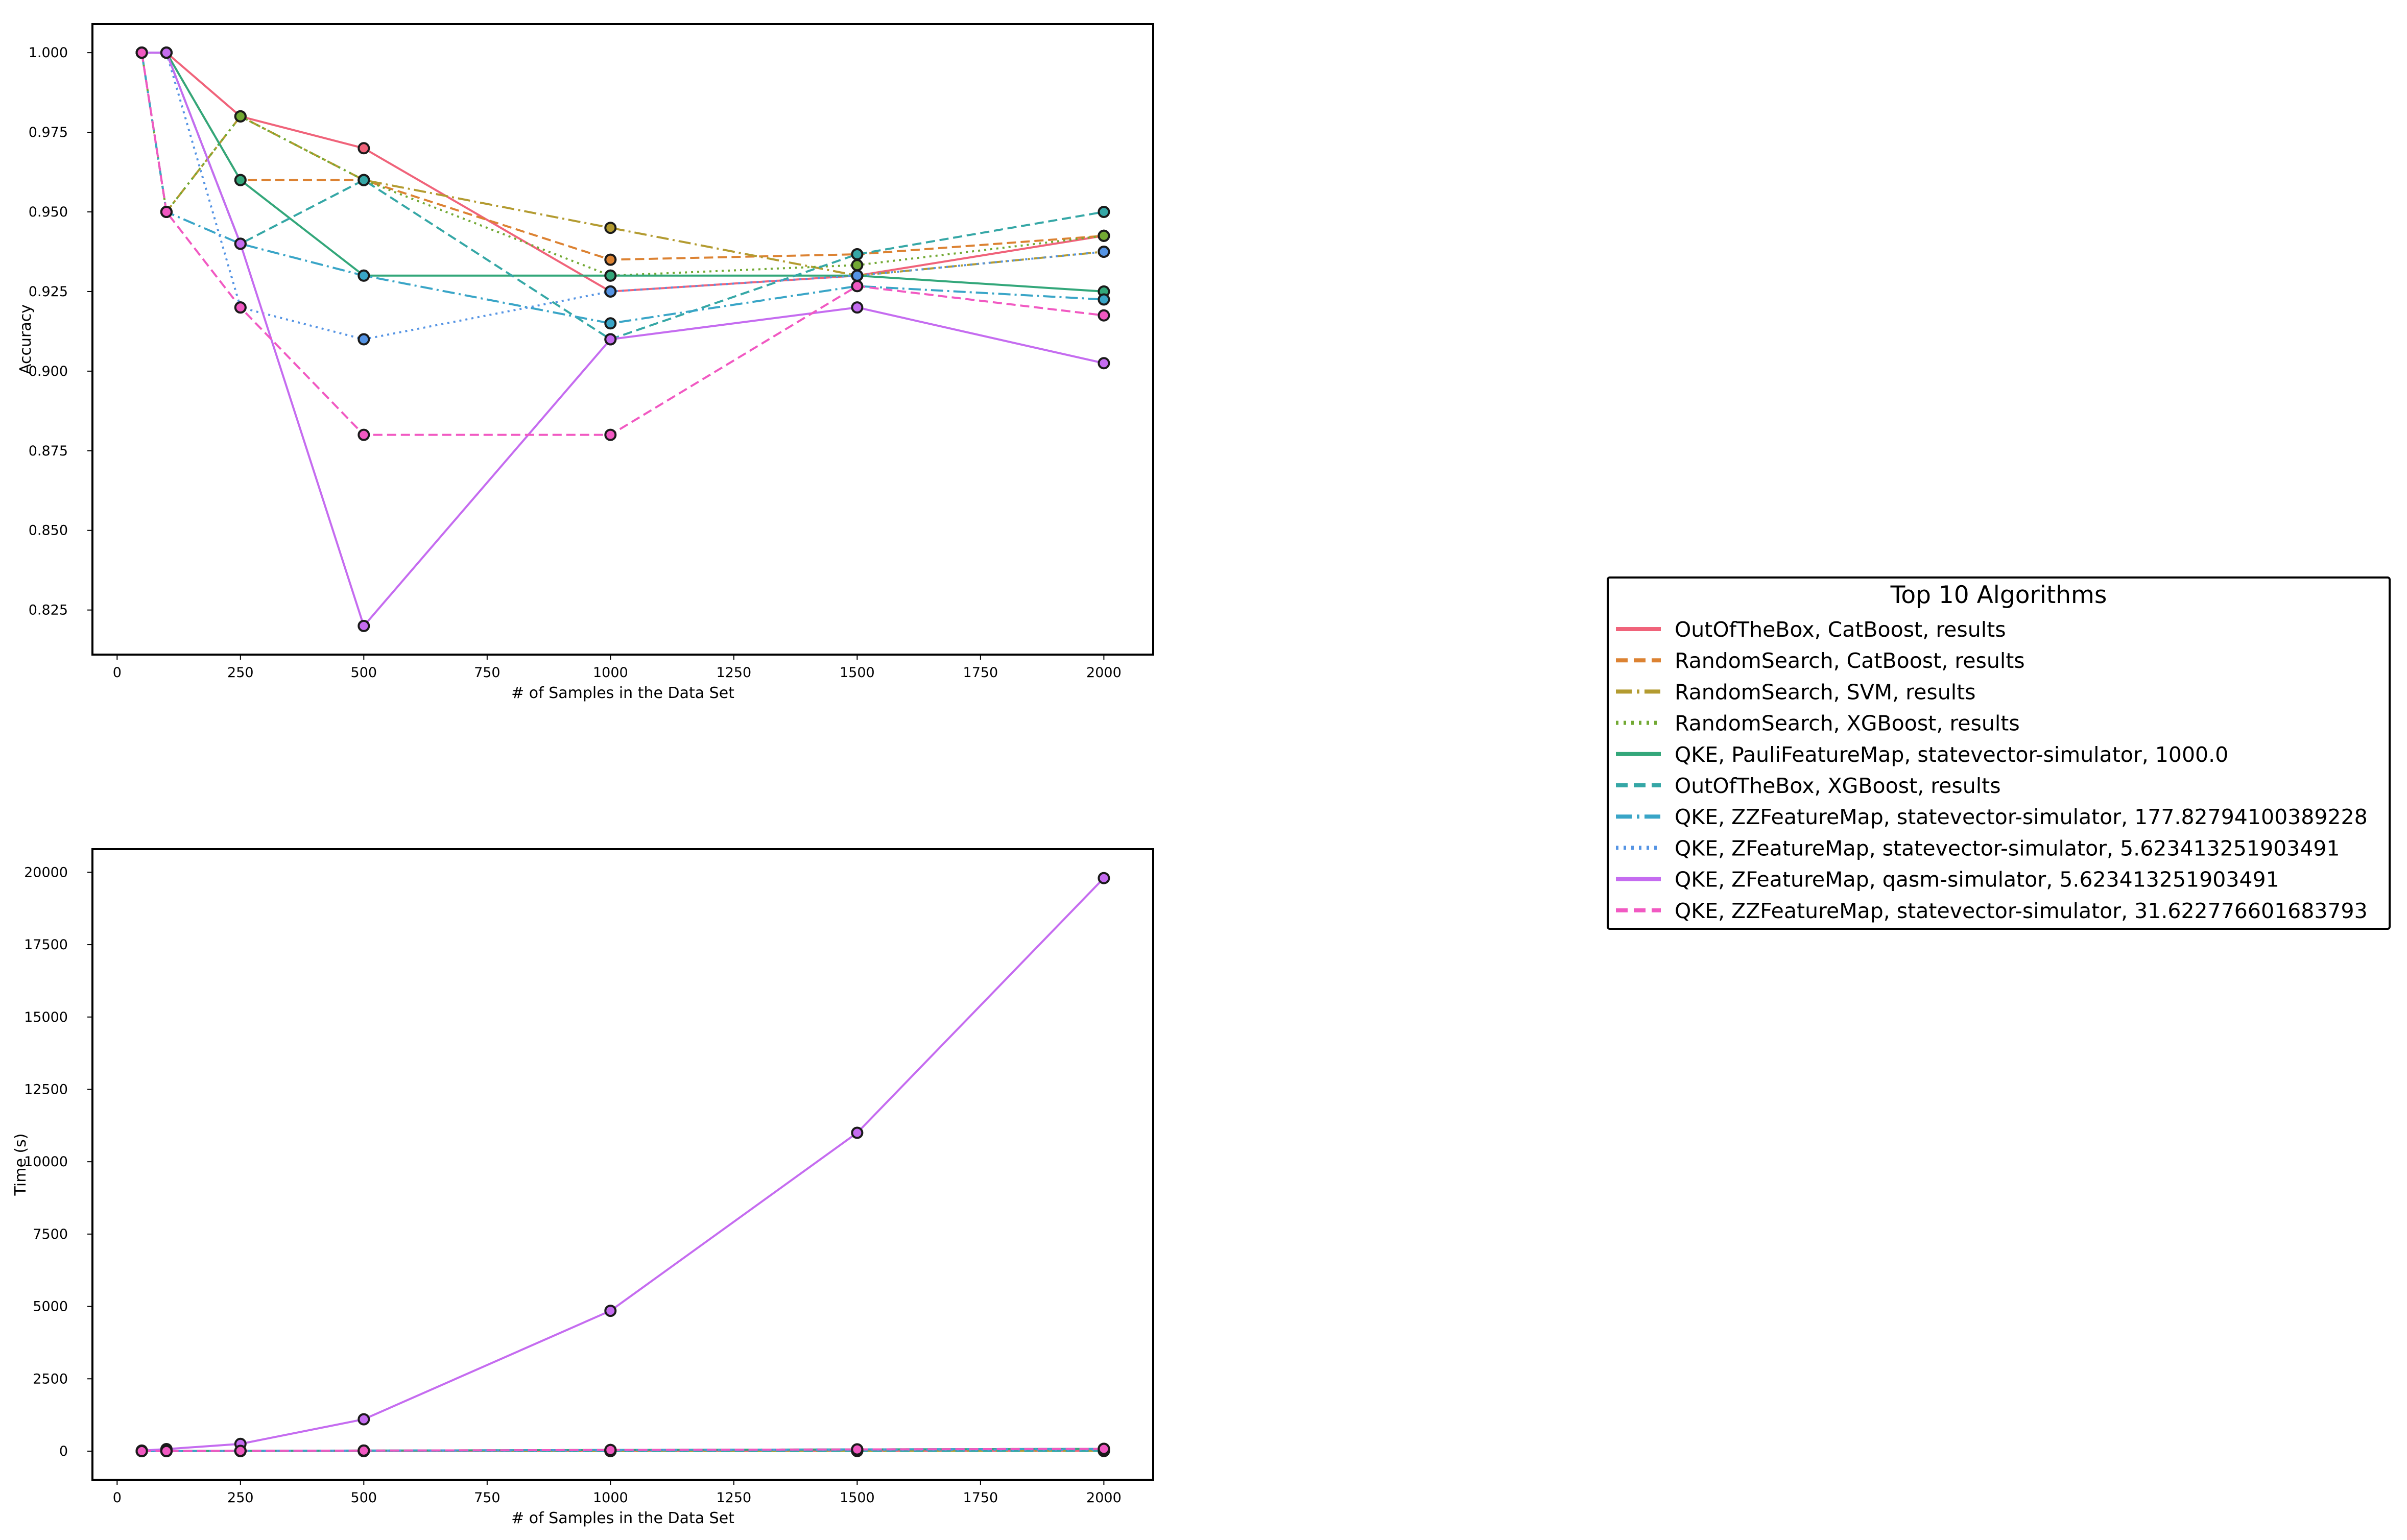 The width and height of the screenshot is (2407, 1540). Describe the element at coordinates (241, 673) in the screenshot. I see `accuracy-x-tick-label: 250` at that location.